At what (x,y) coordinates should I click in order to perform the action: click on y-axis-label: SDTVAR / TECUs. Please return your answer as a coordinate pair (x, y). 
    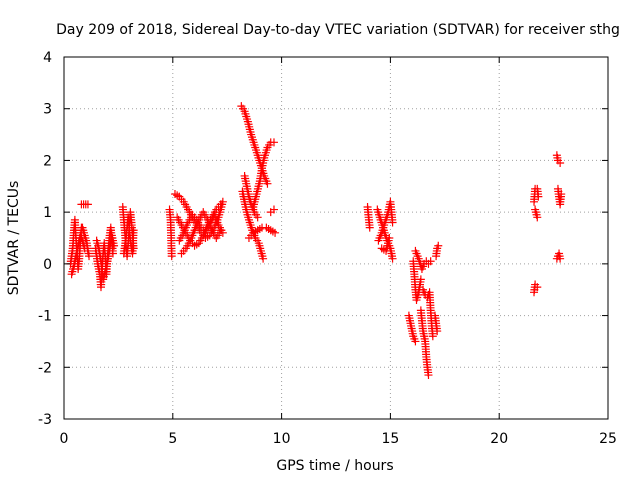
    Looking at the image, I should click on (14, 238).